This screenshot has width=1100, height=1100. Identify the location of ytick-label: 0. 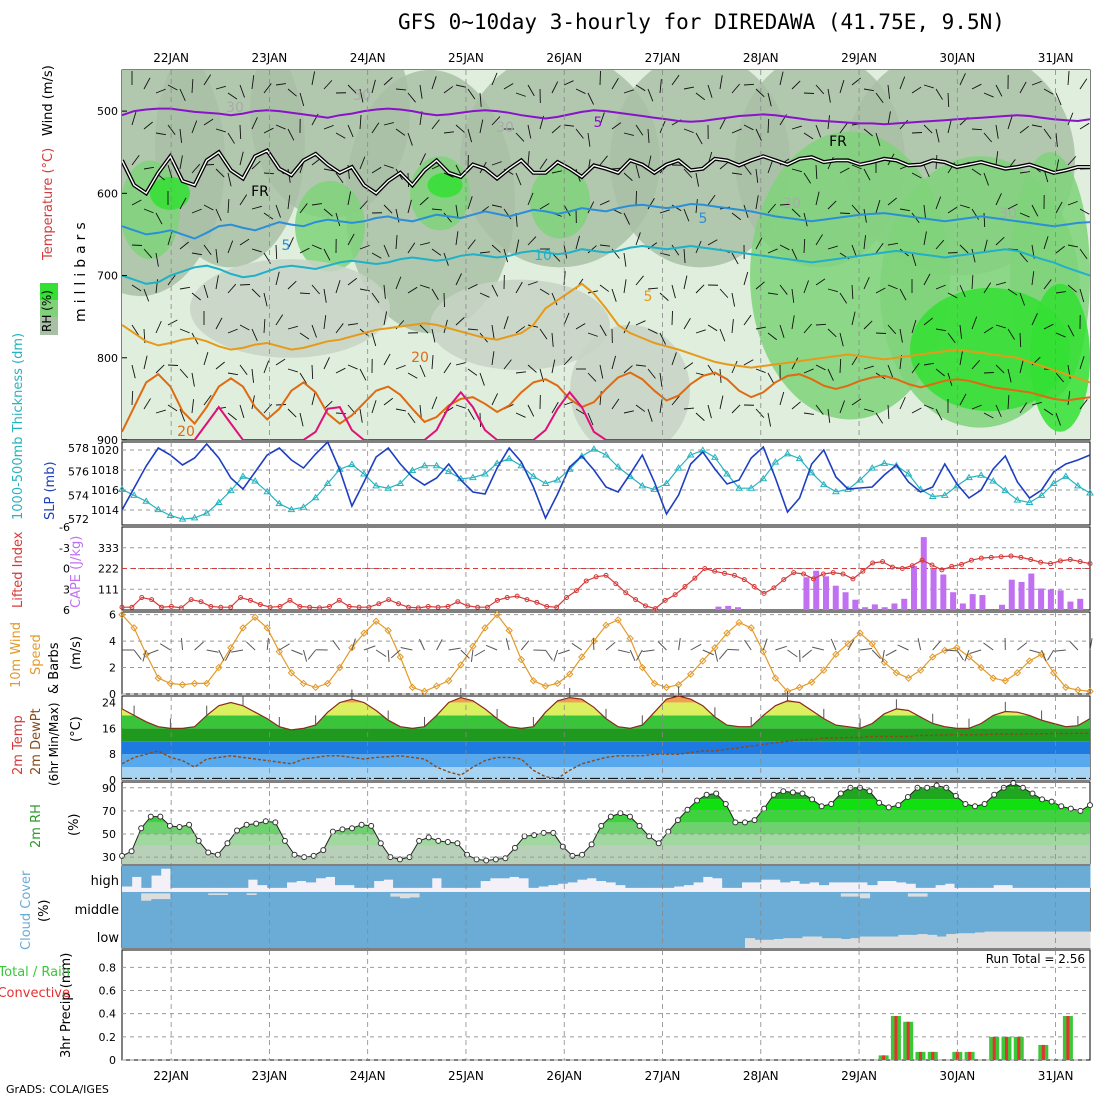
(112, 1060).